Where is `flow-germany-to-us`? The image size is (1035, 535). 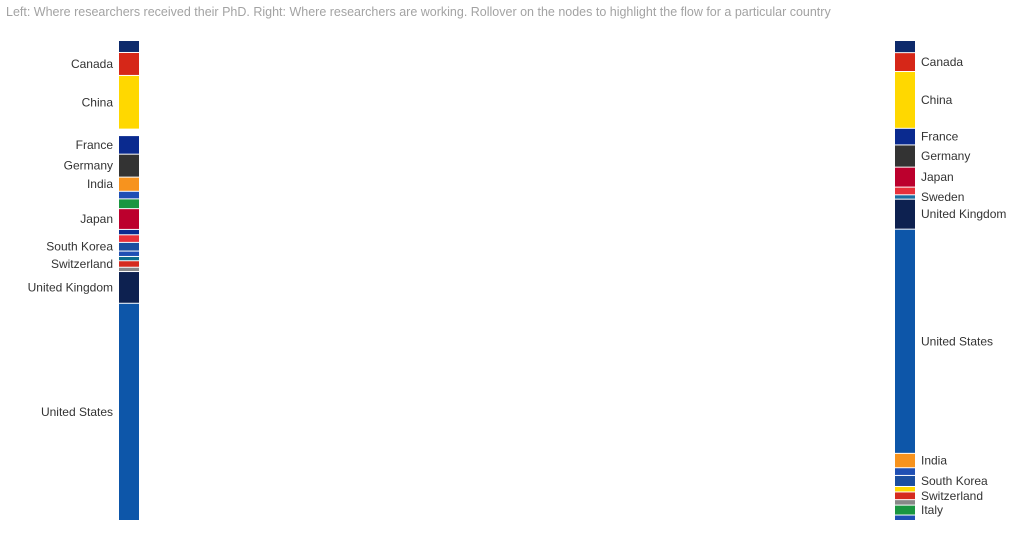
flow-germany-to-us is located at coordinates (517, 213).